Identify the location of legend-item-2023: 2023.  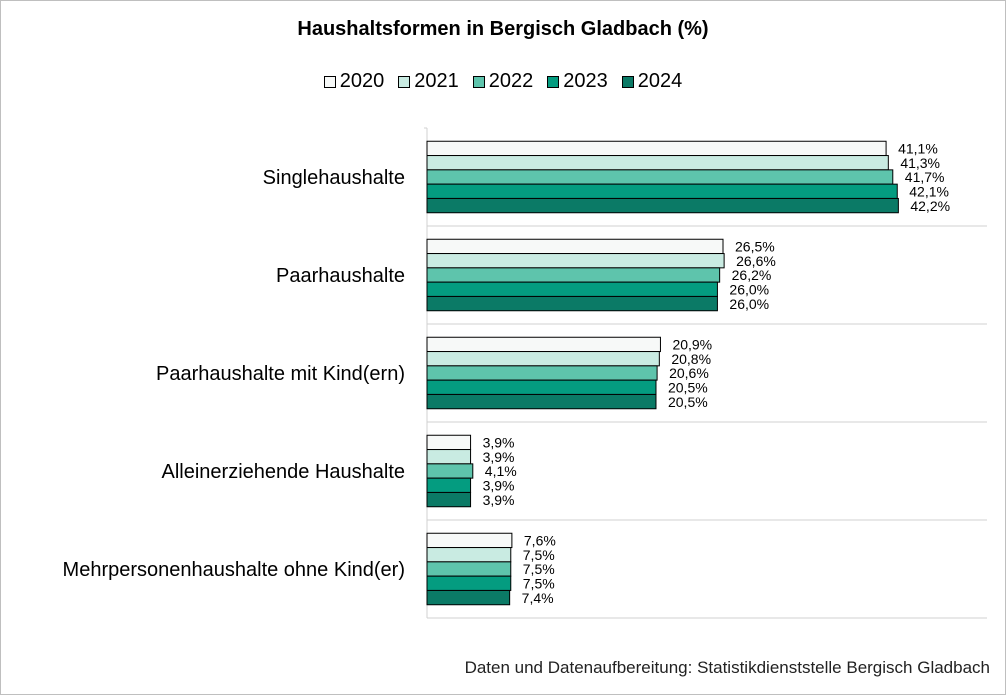
(577, 81).